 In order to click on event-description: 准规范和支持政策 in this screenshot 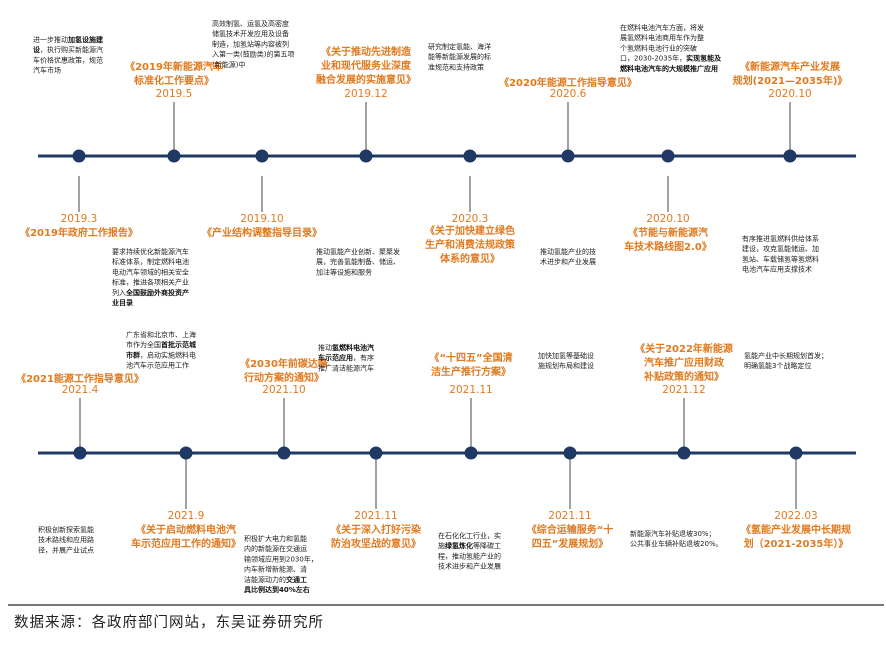, I will do `click(456, 66)`.